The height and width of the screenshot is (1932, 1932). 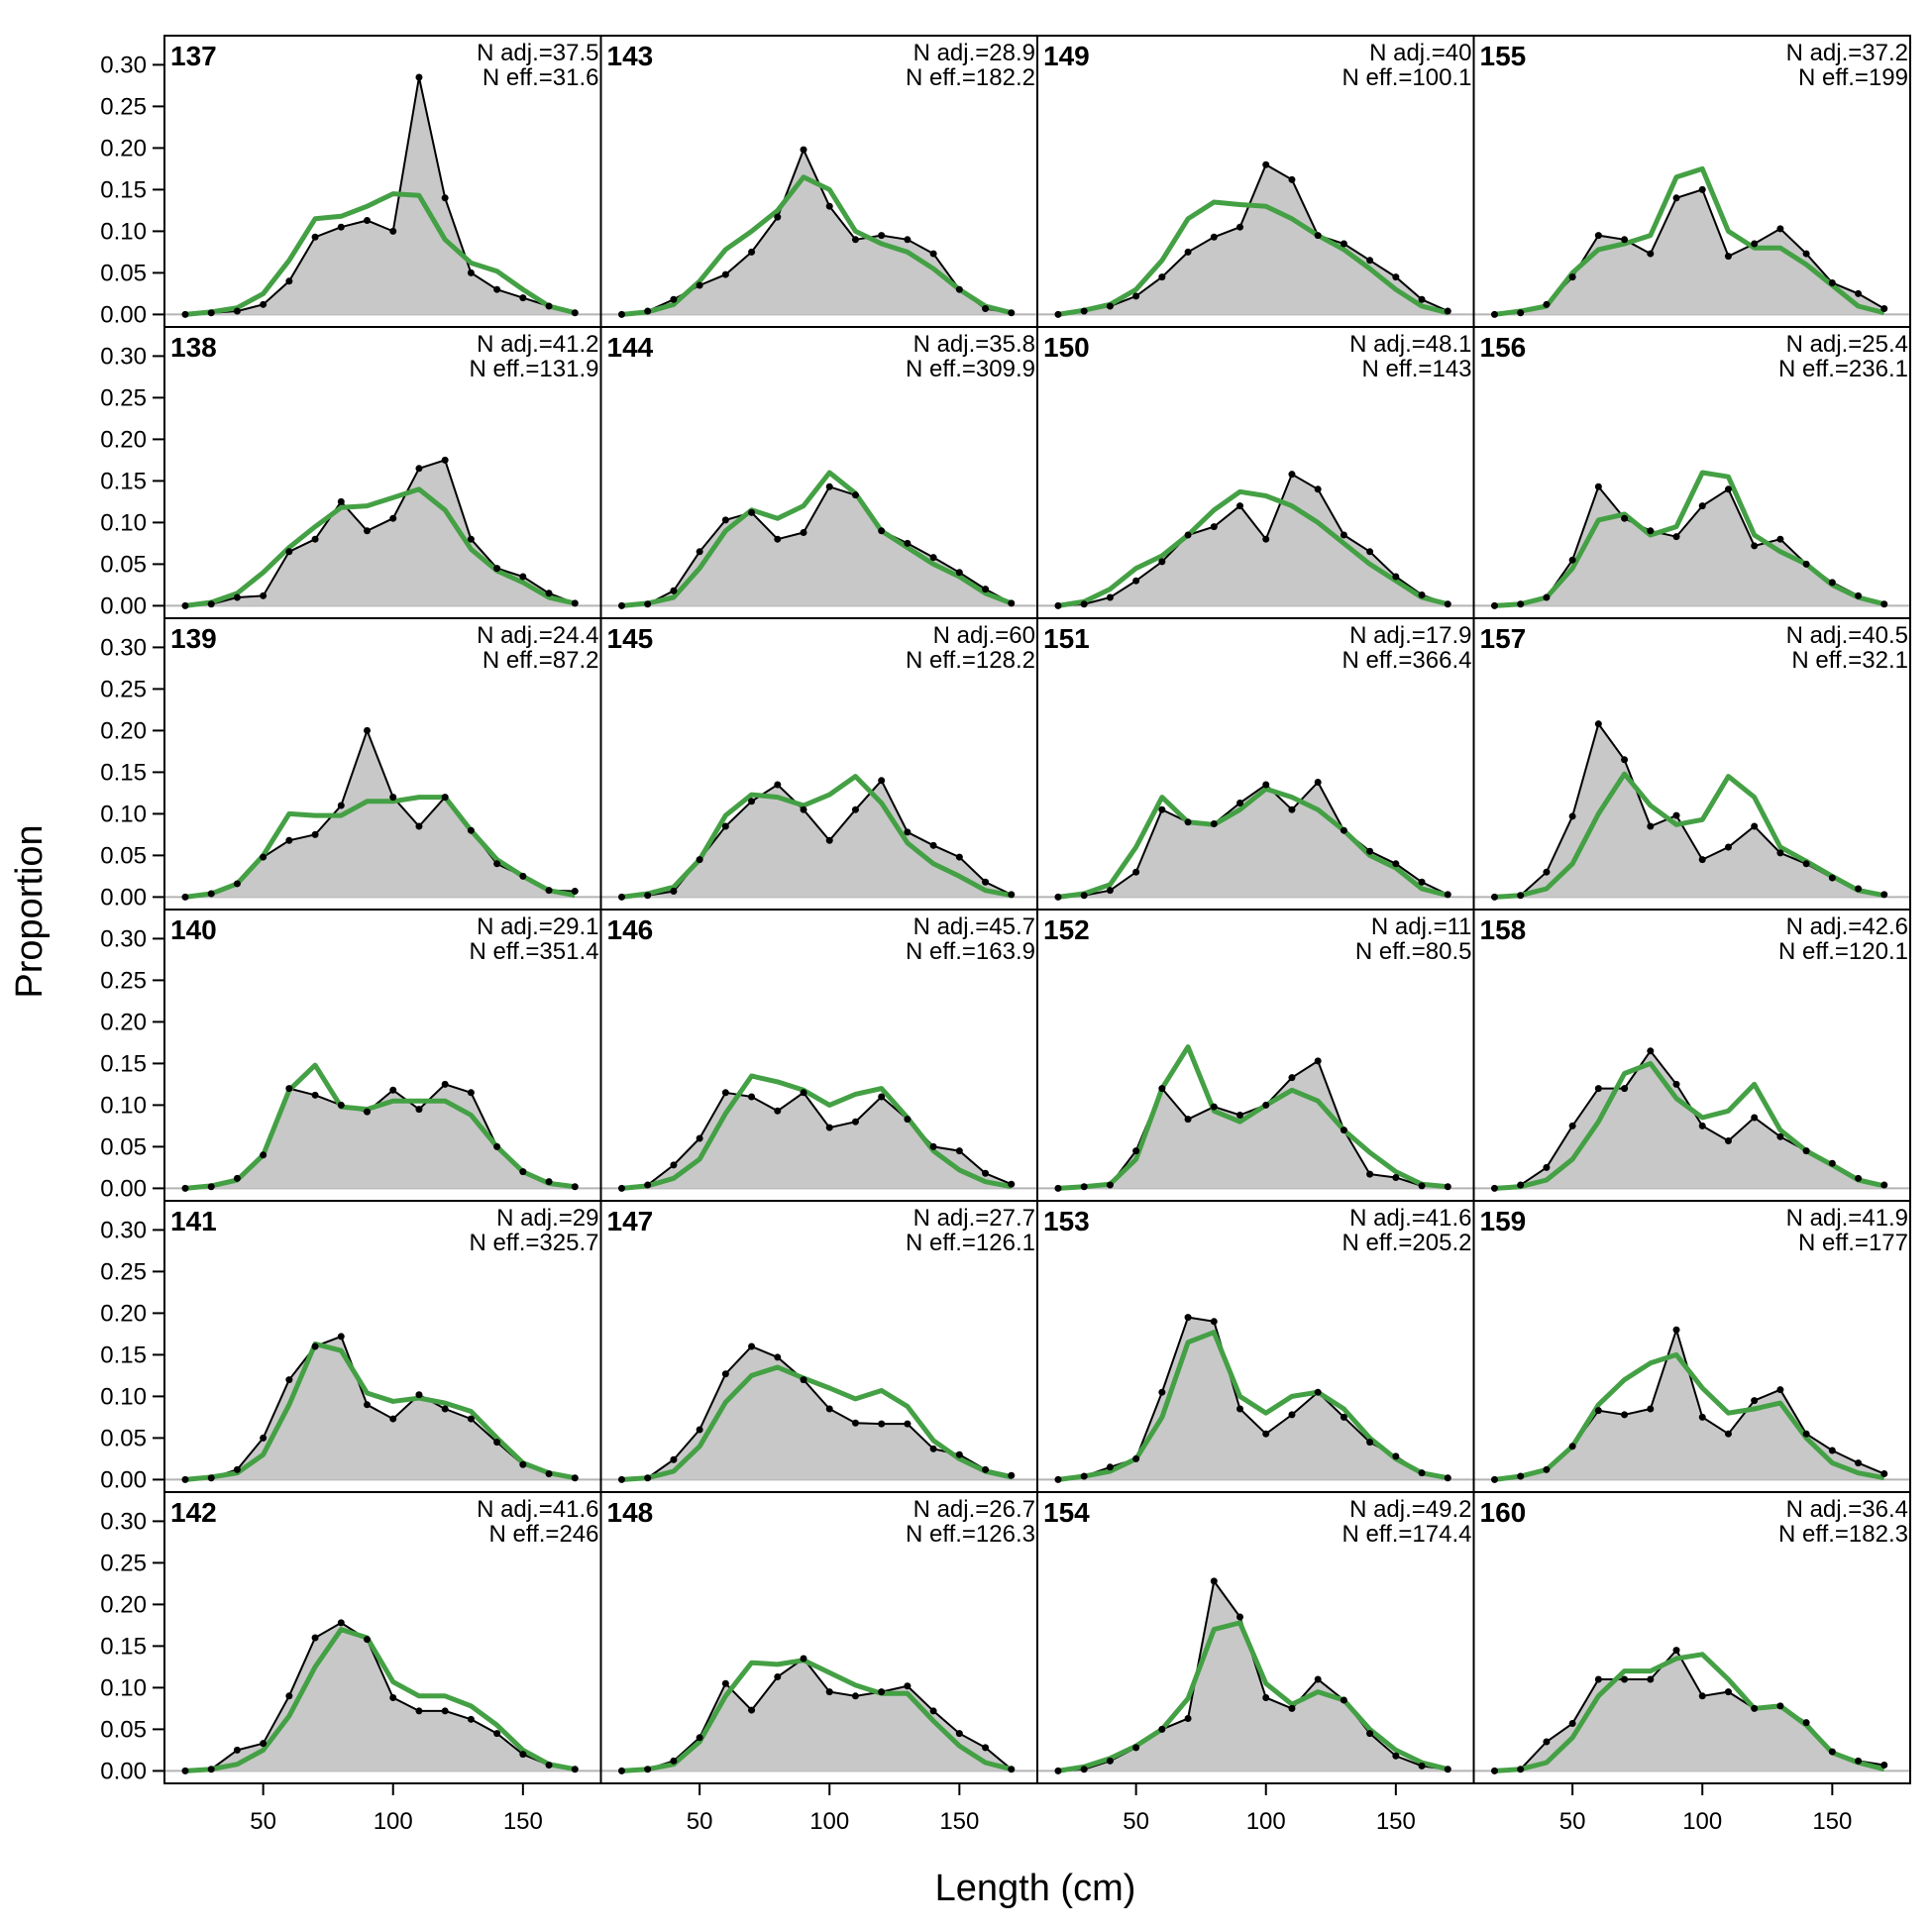 I want to click on n-adj-label: N adj.=40, so click(x=1420, y=53).